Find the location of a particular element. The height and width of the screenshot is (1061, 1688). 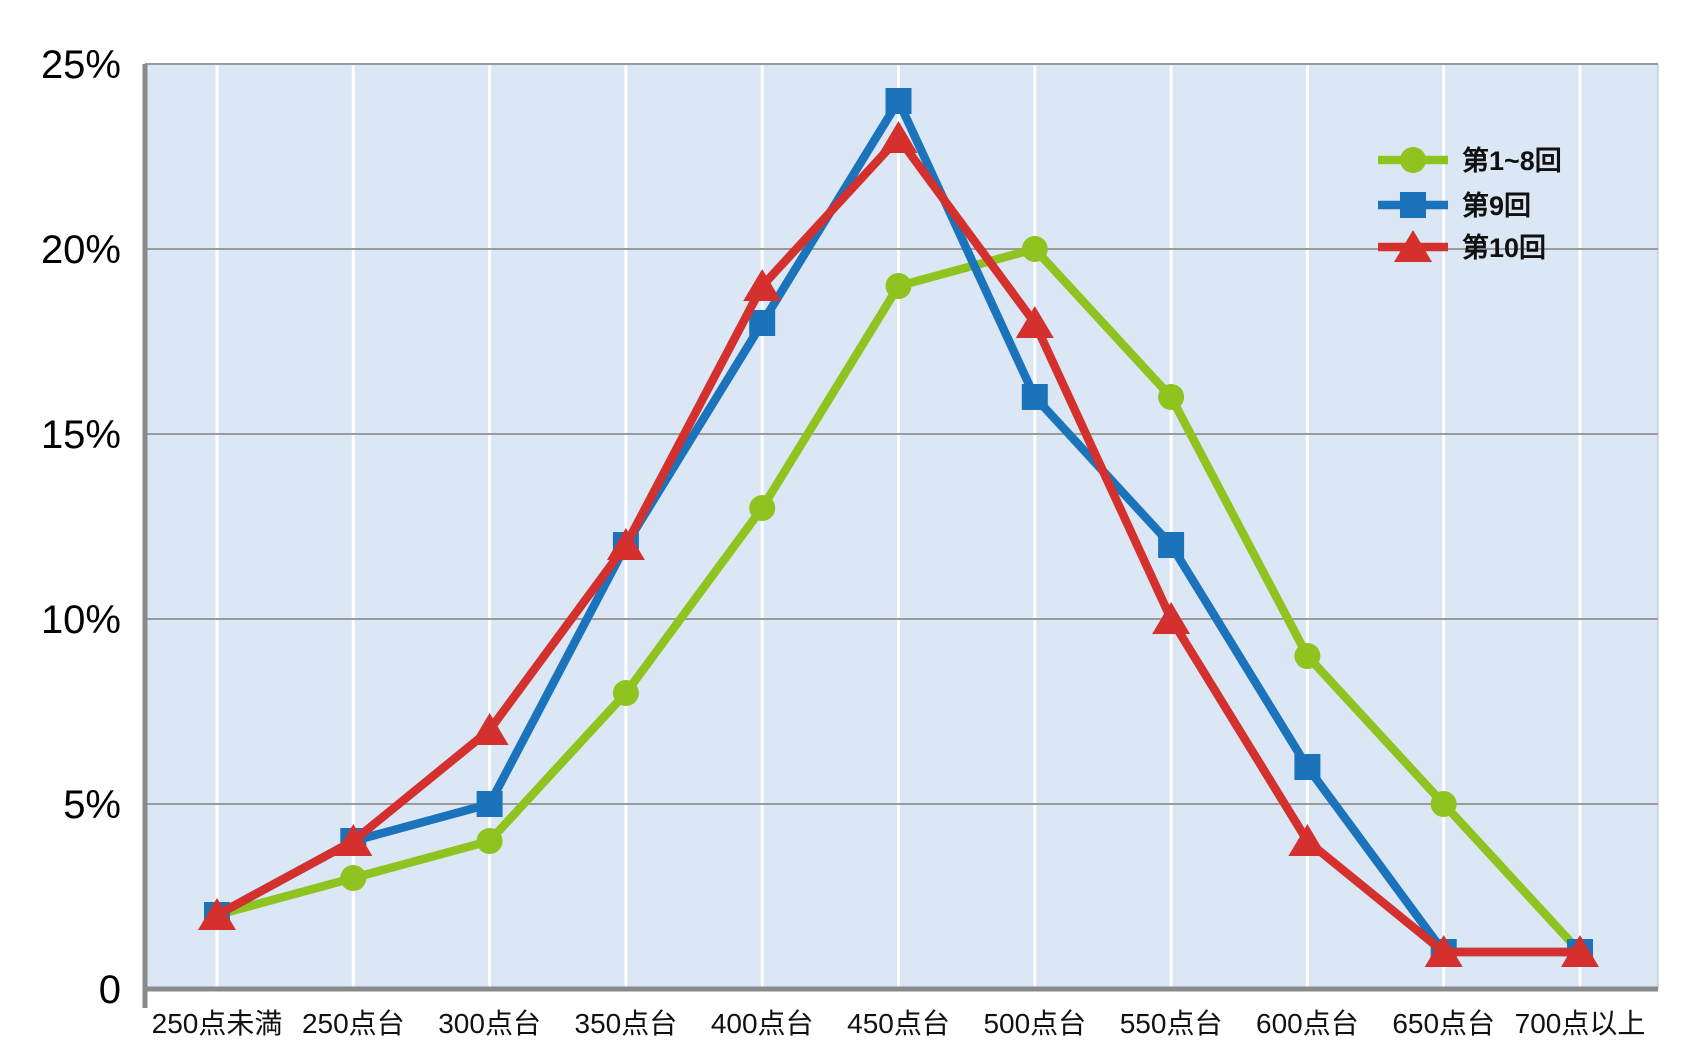

legend-item: 第1~8回 is located at coordinates (1470, 160).